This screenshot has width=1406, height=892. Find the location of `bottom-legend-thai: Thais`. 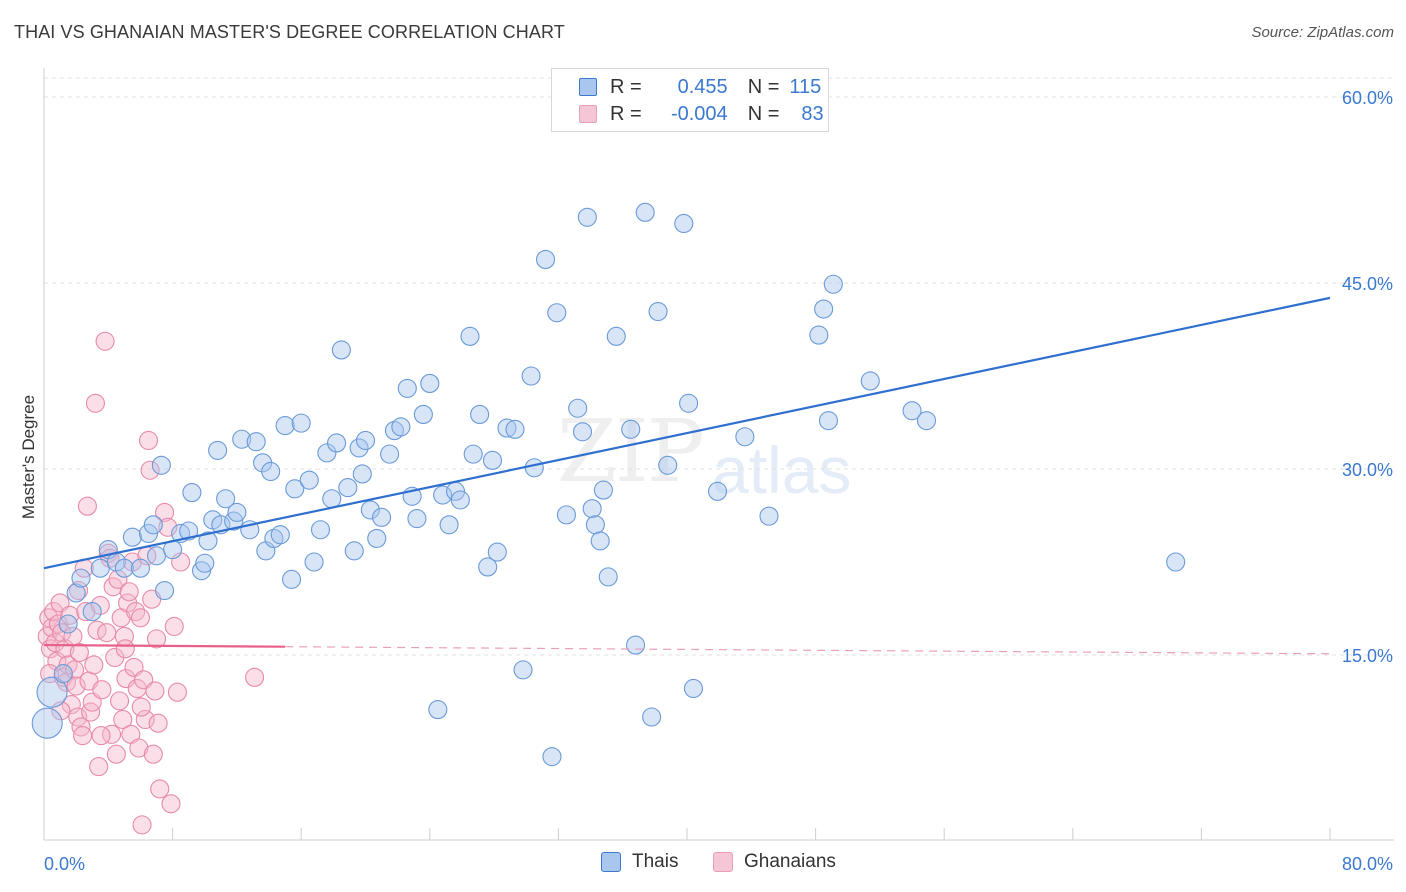

bottom-legend-thai: Thais is located at coordinates (639, 862).